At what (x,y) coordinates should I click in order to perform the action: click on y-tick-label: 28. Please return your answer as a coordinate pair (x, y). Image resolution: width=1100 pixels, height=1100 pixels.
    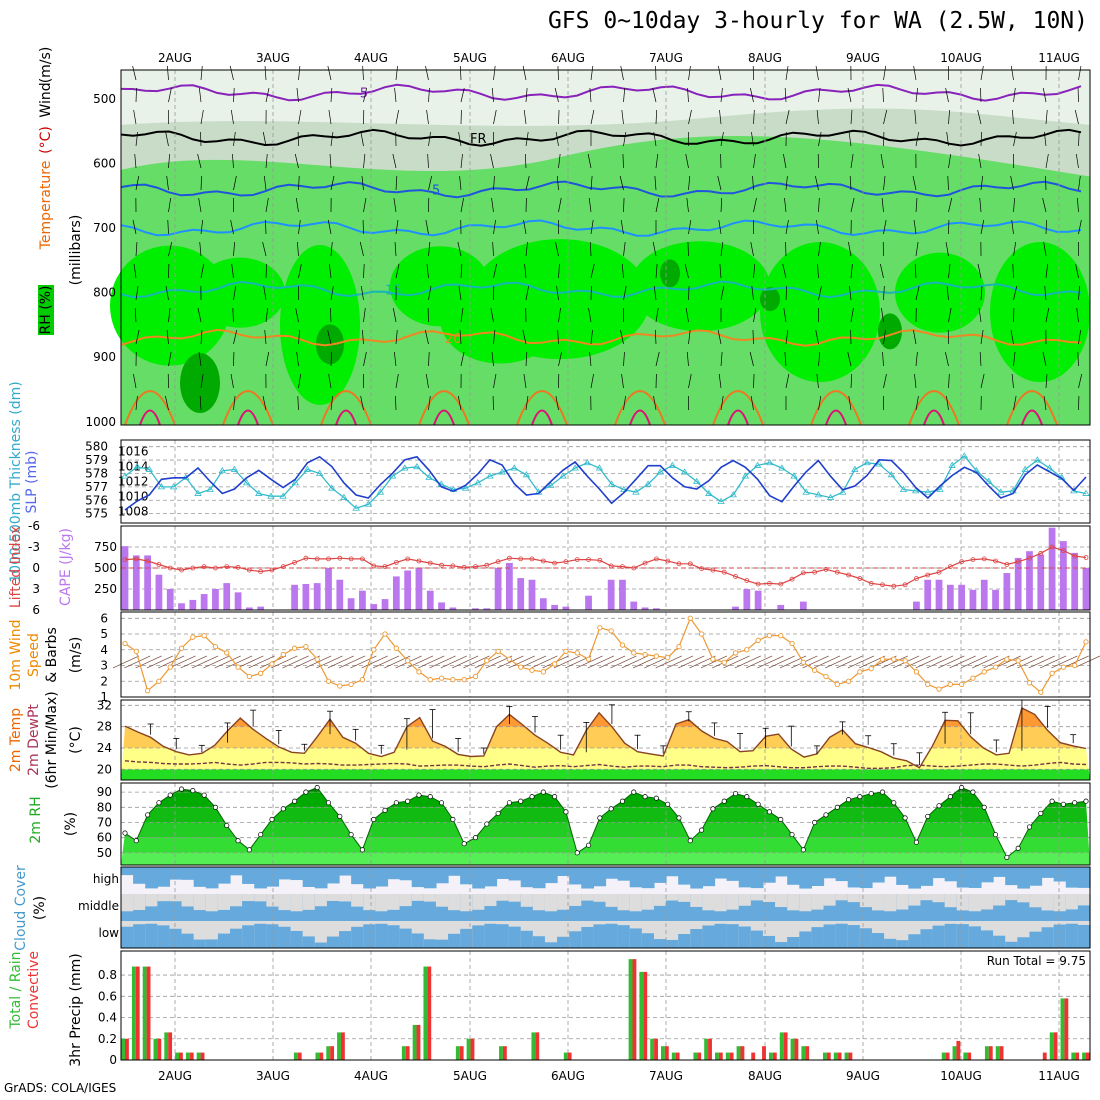
    Looking at the image, I should click on (104, 727).